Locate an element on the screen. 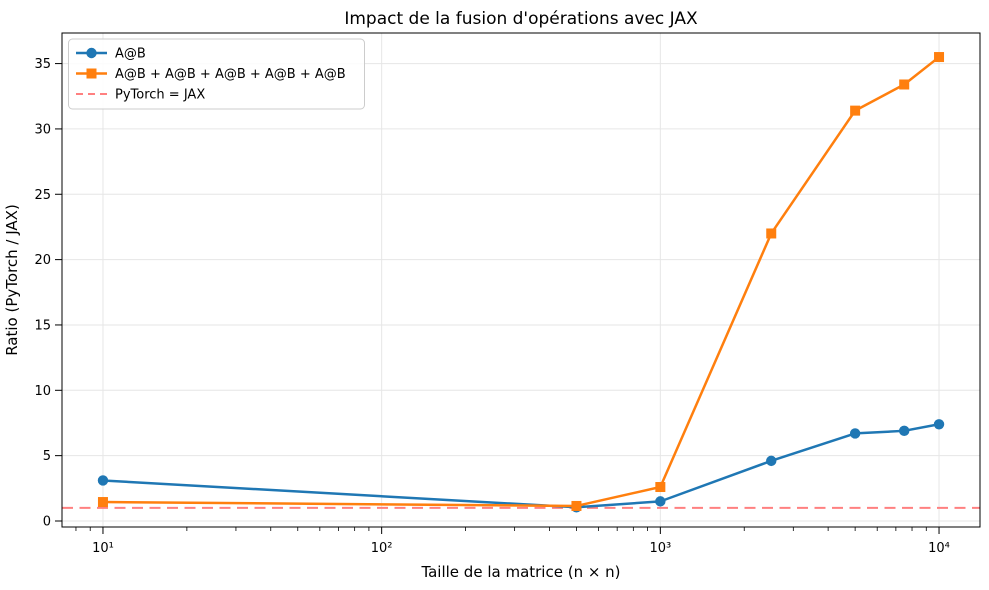  y-tick-label: 5 is located at coordinates (47, 456).